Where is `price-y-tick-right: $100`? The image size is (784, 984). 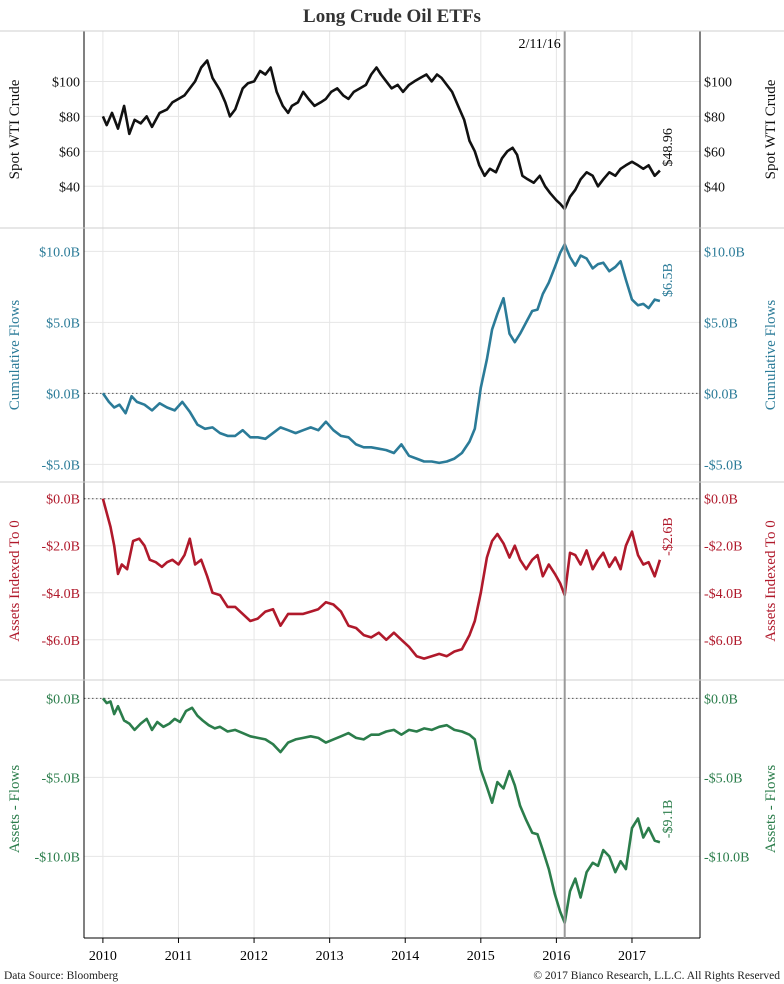 price-y-tick-right: $100 is located at coordinates (718, 82).